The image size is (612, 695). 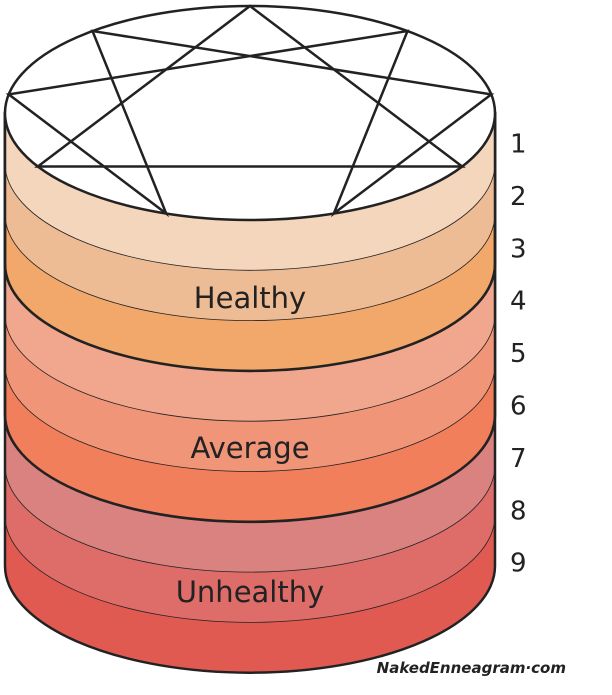 What do you see at coordinates (518, 302) in the screenshot?
I see `level-number: 4` at bounding box center [518, 302].